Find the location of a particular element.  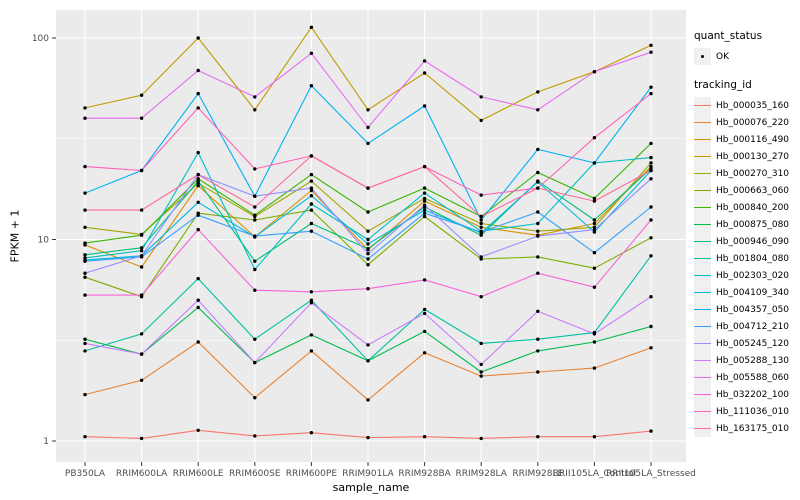

x-axis-title: sample_name is located at coordinates (371, 487).